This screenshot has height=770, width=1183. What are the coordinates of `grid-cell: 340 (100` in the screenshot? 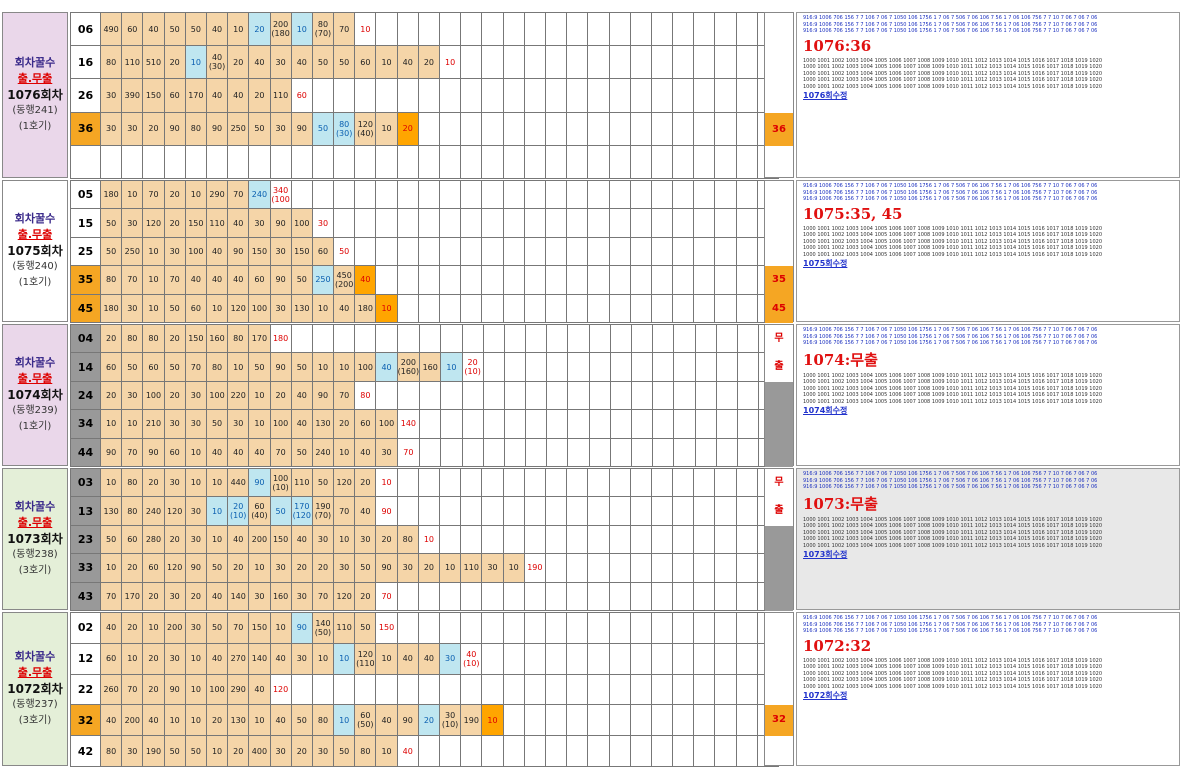 It's located at (280, 194).